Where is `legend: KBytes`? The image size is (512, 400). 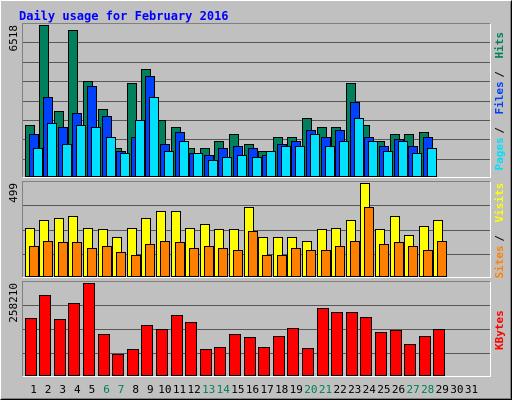
legend: KBytes is located at coordinates (499, 330).